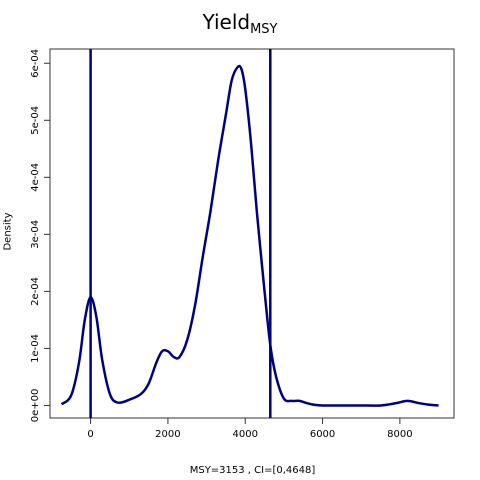 This screenshot has height=480, width=480. I want to click on y-tick-label: 5e-04, so click(35, 120).